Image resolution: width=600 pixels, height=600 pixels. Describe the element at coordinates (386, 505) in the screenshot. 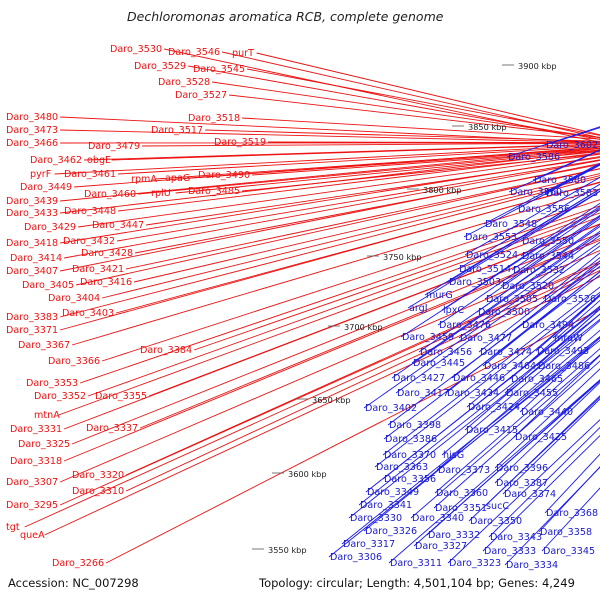

I see `reverse-gene-label: Daro_3341` at that location.